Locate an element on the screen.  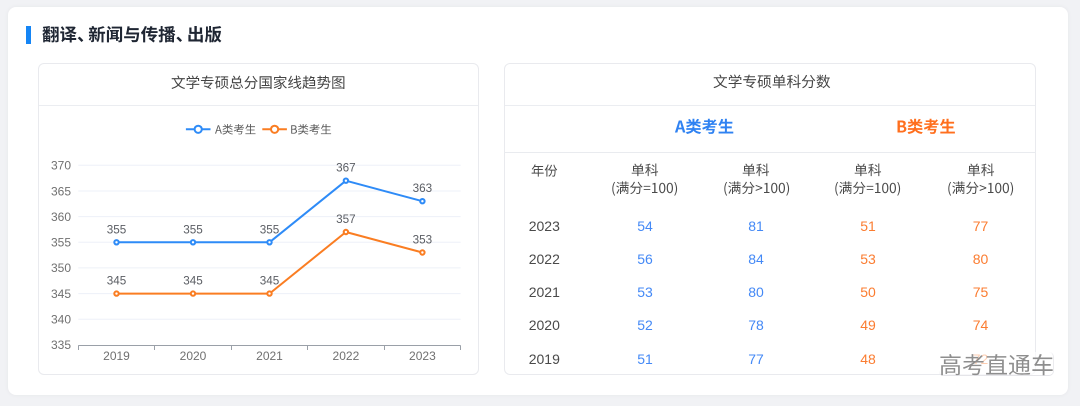
svg-text: 2021 is located at coordinates (269, 356).